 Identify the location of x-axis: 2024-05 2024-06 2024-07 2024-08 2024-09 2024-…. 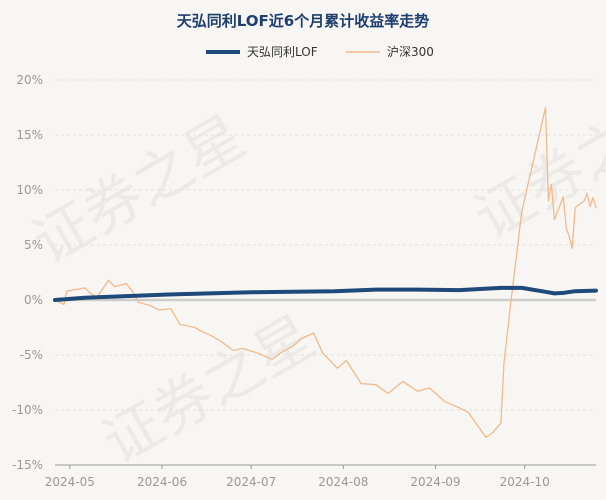
(320, 476).